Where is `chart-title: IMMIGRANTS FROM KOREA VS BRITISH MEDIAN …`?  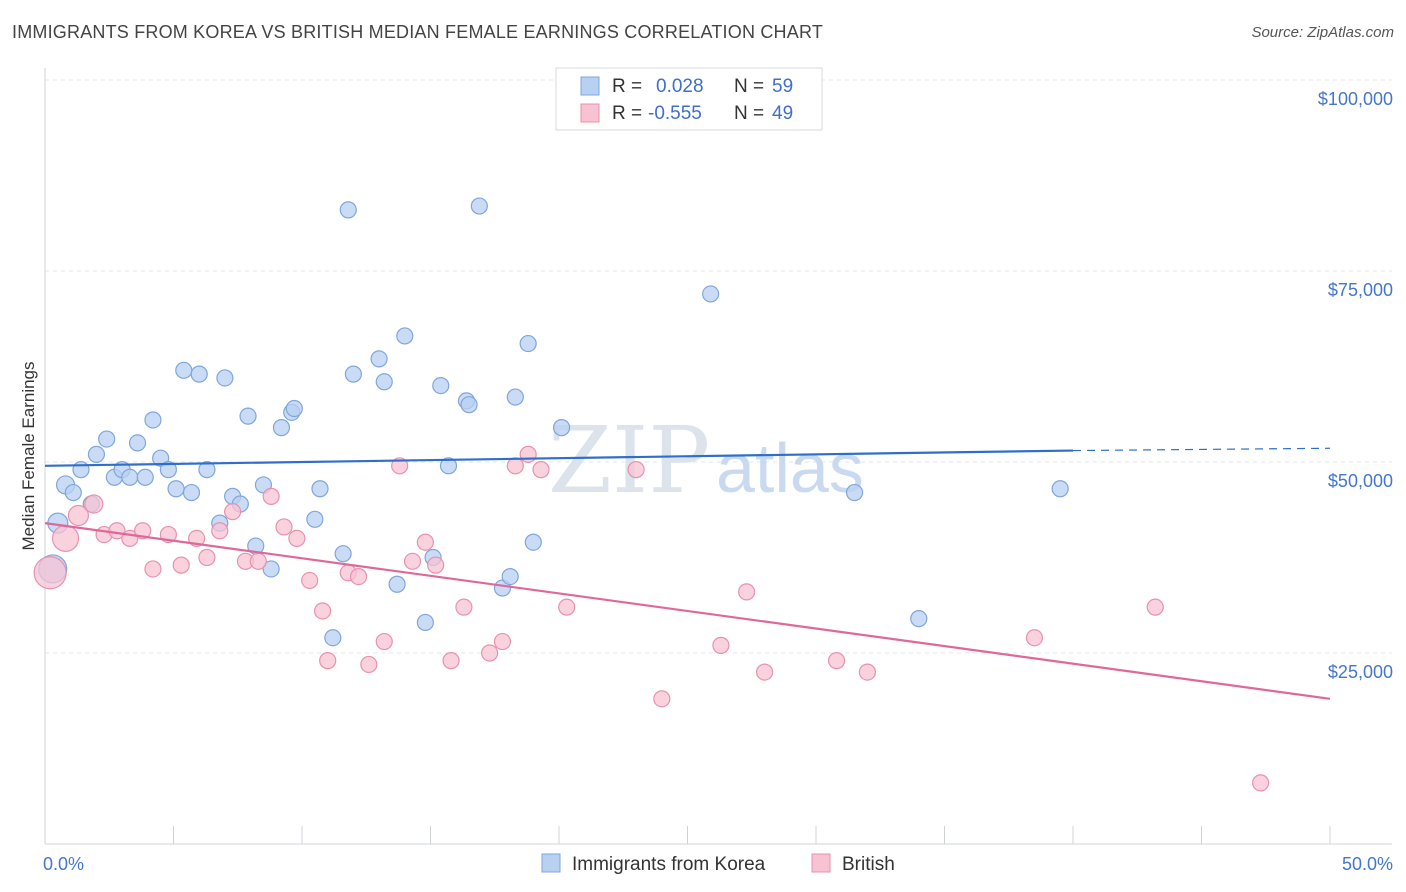
chart-title: IMMIGRANTS FROM KOREA VS BRITISH MEDIAN … is located at coordinates (418, 32).